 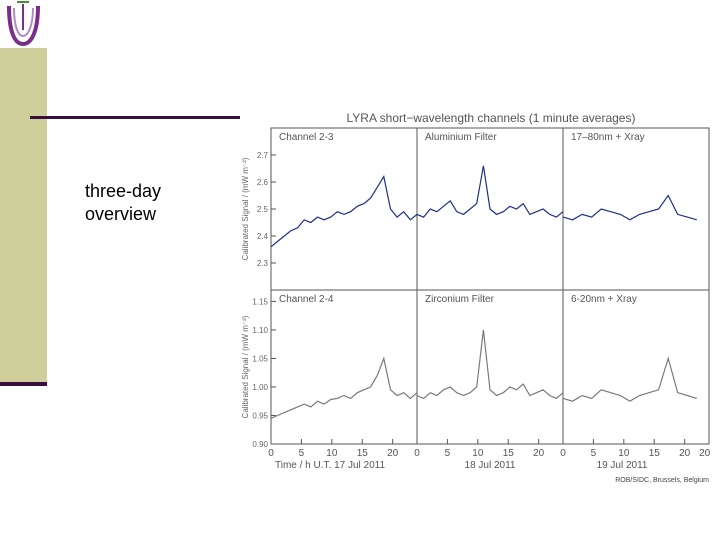 I want to click on bottom-ytick-label: 0.95, so click(x=260, y=415).